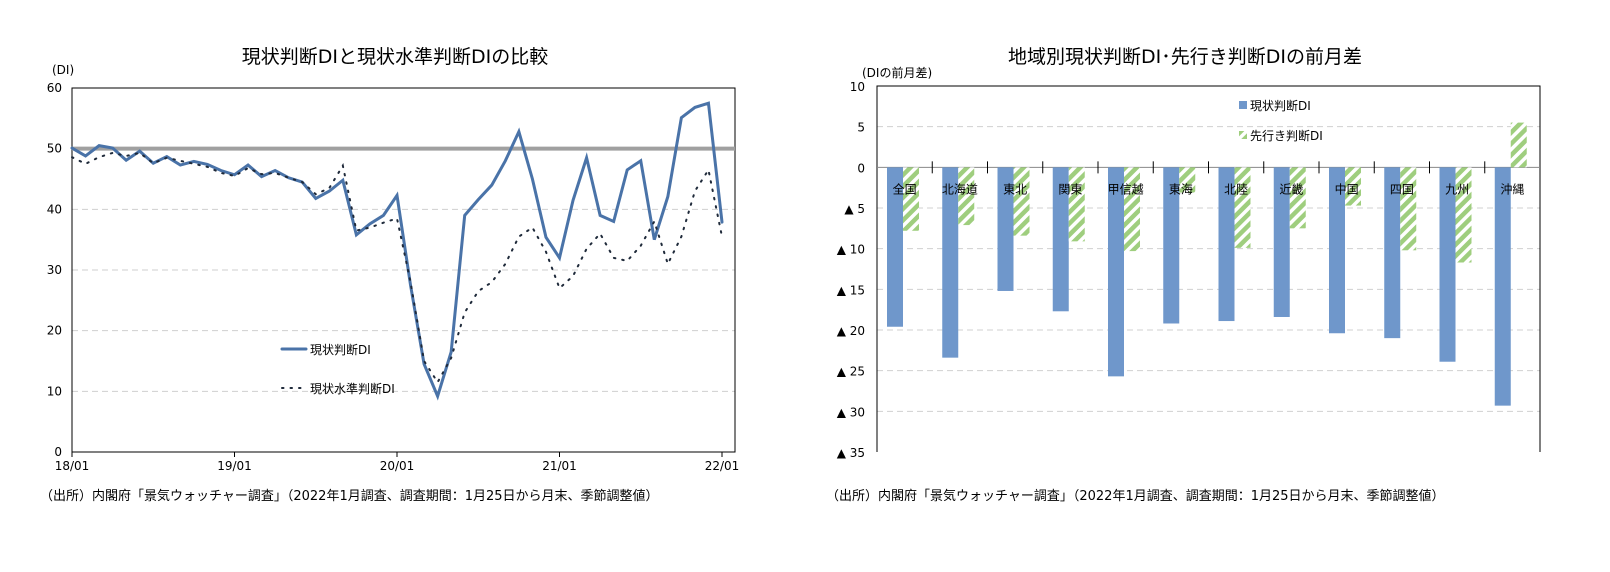 This screenshot has width=1610, height=572. Describe the element at coordinates (72, 466) in the screenshot. I see `x-tick-label: 18/01` at that location.